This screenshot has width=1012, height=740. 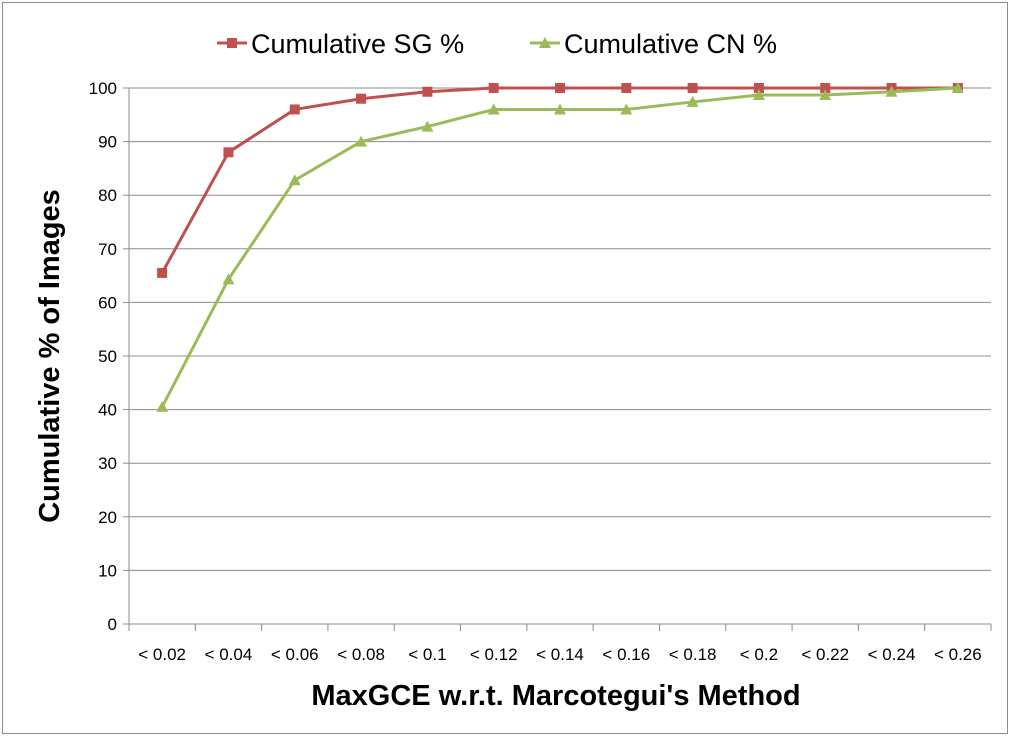 What do you see at coordinates (107, 249) in the screenshot?
I see `y-tick-label: 70` at bounding box center [107, 249].